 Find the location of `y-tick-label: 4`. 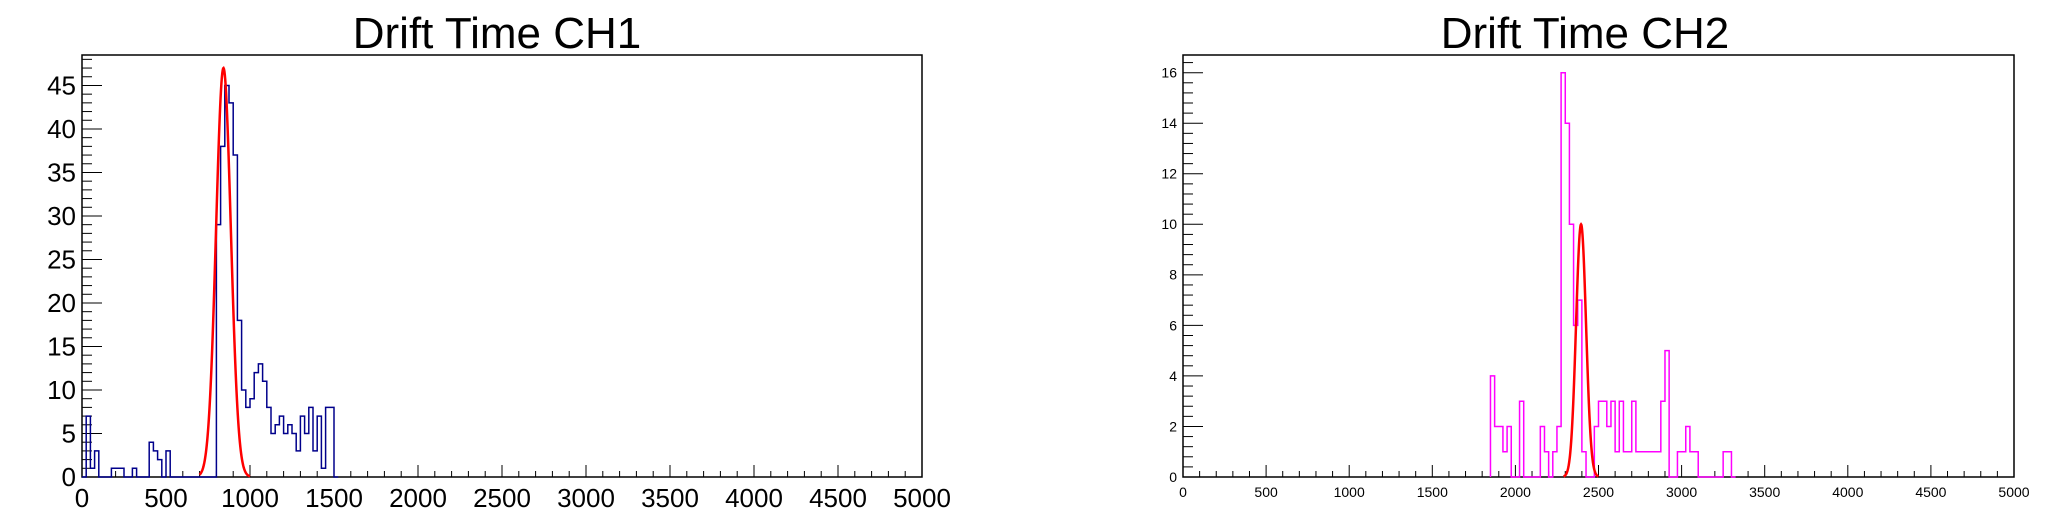

y-tick-label: 4 is located at coordinates (1173, 376).